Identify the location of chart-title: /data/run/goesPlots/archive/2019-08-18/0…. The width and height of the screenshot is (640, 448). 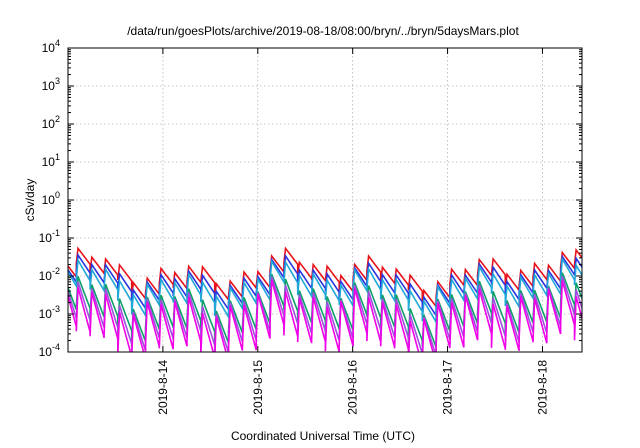
(323, 31).